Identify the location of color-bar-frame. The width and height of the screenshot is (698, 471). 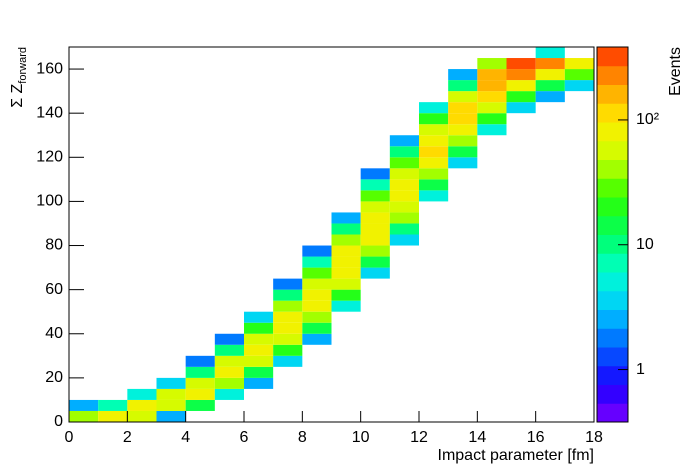
(612, 234).